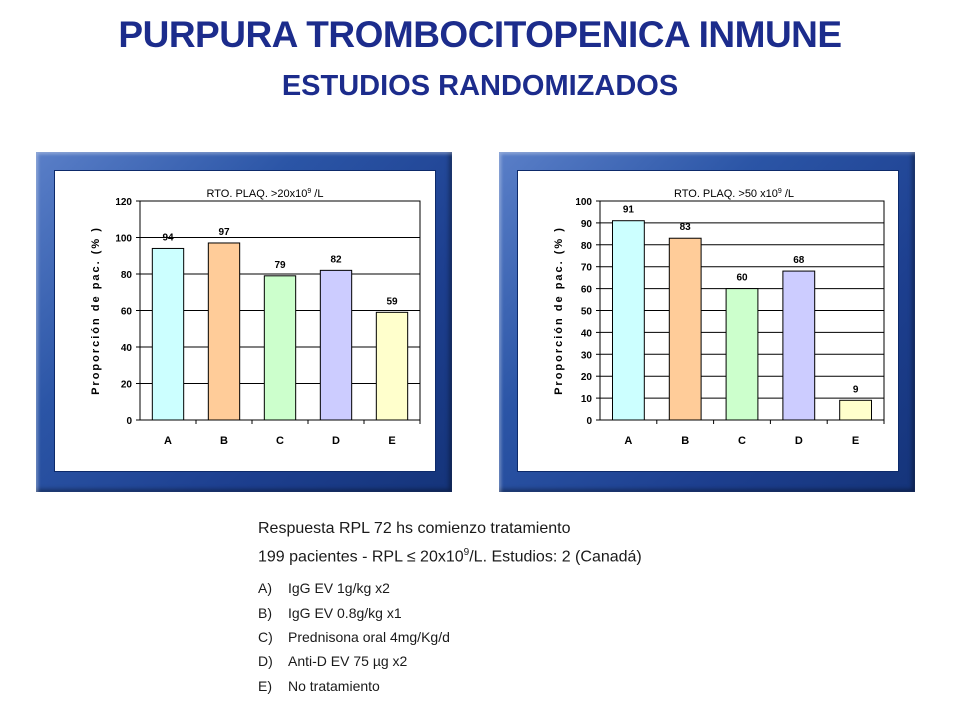 This screenshot has width=960, height=720. What do you see at coordinates (799, 260) in the screenshot?
I see `data-label: 68` at bounding box center [799, 260].